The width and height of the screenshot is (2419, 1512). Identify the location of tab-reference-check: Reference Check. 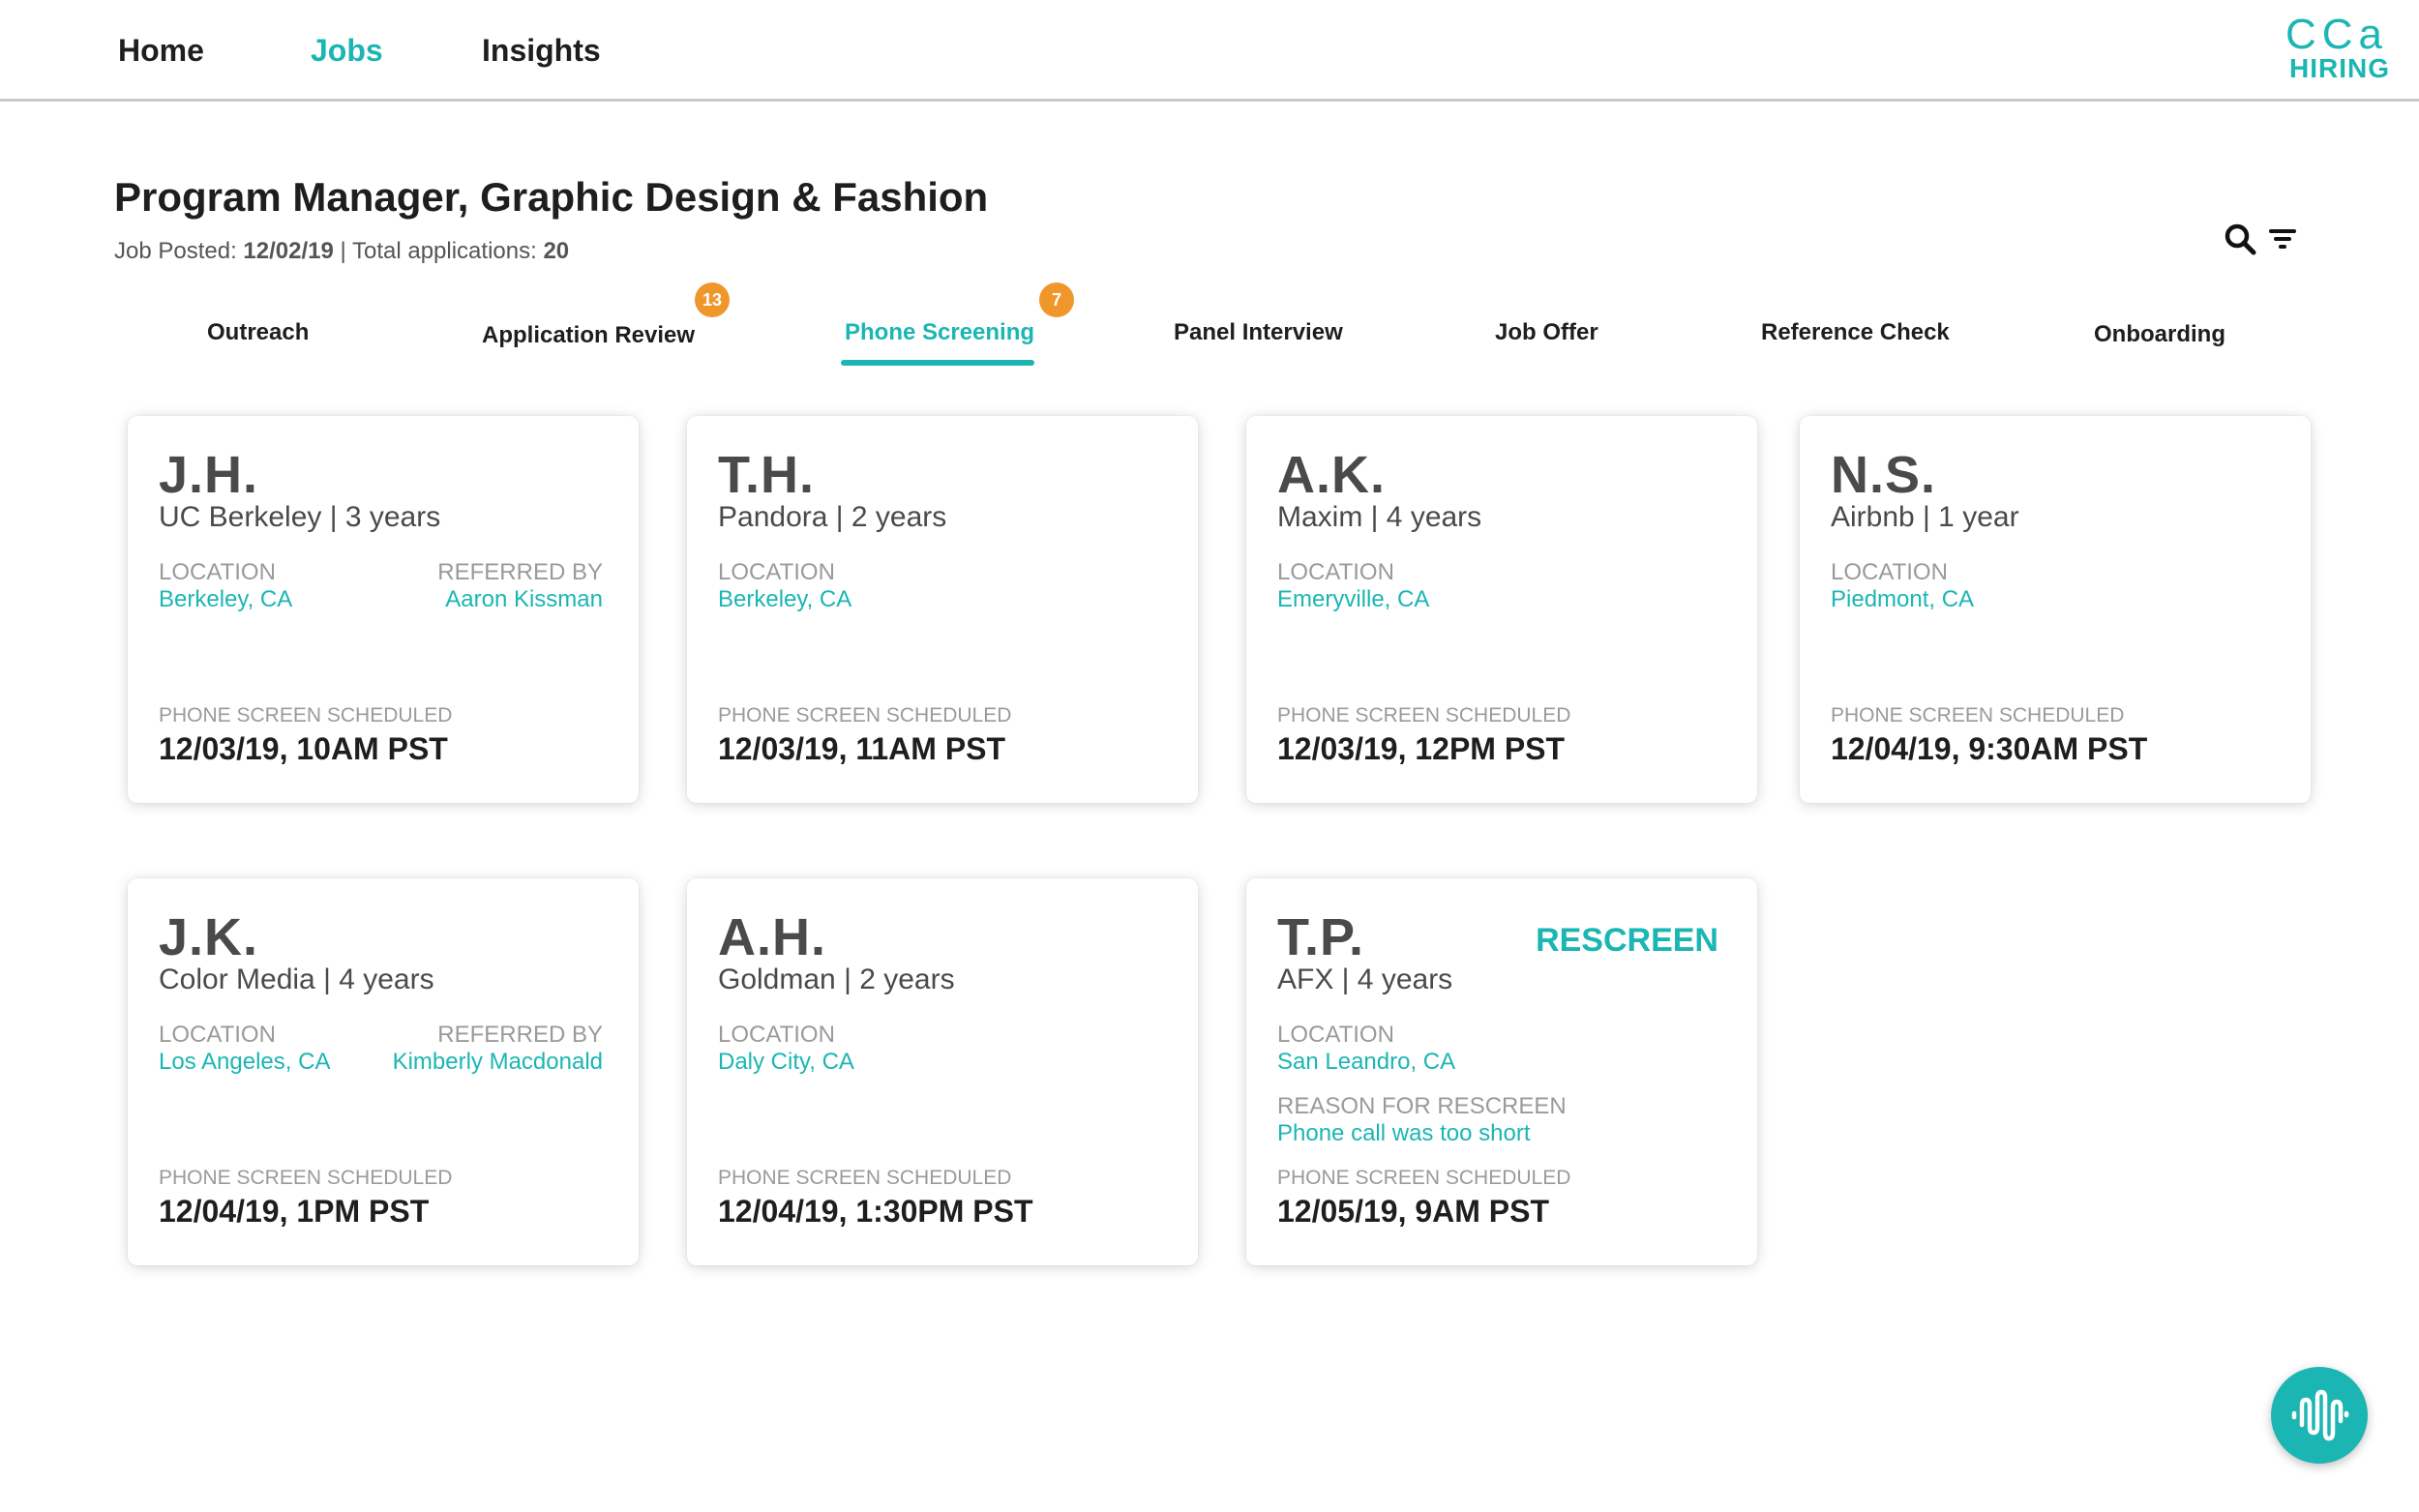
(1856, 332).